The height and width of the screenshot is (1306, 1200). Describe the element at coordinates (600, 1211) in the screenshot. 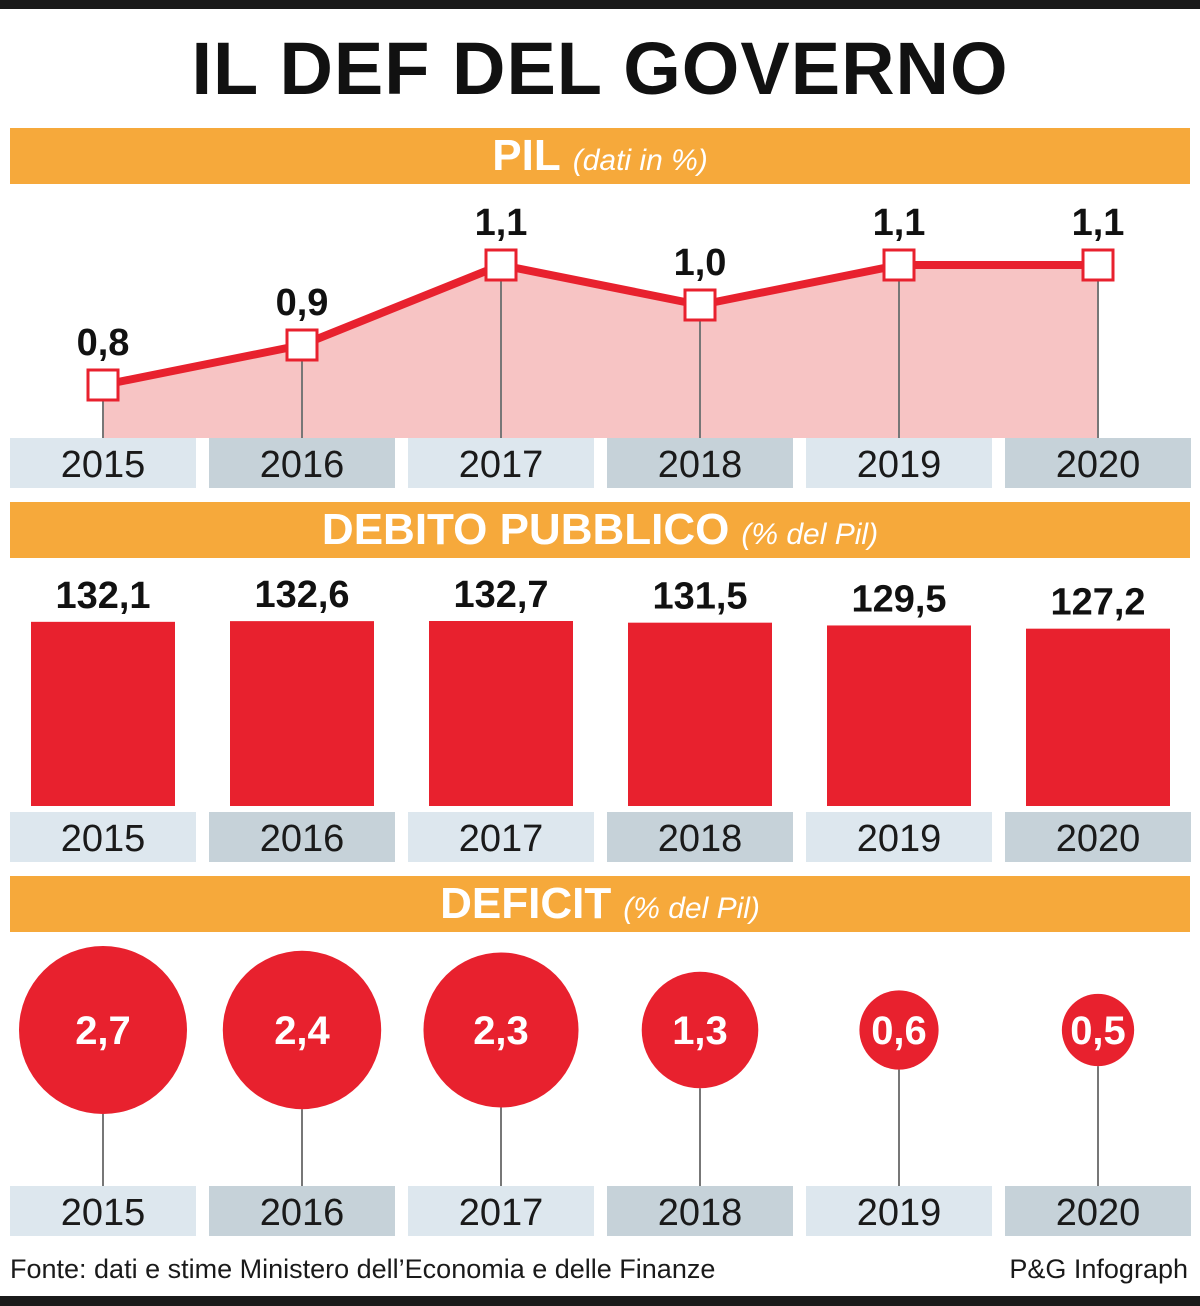

I see `deficit-year-axis: 2015 2016 2017 2018 2019 2020` at that location.